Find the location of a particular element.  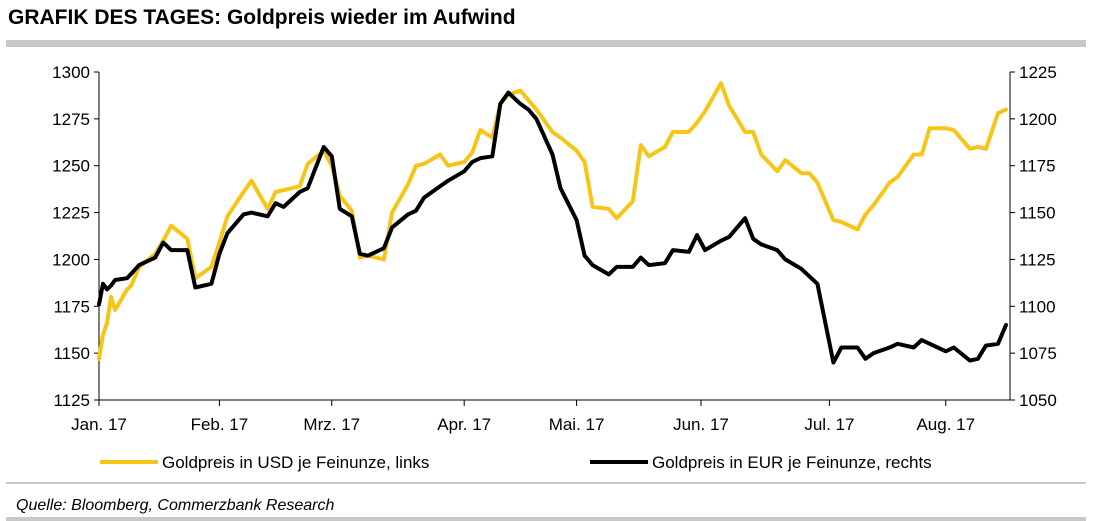

right-tick-label: 1175 is located at coordinates (1037, 166).